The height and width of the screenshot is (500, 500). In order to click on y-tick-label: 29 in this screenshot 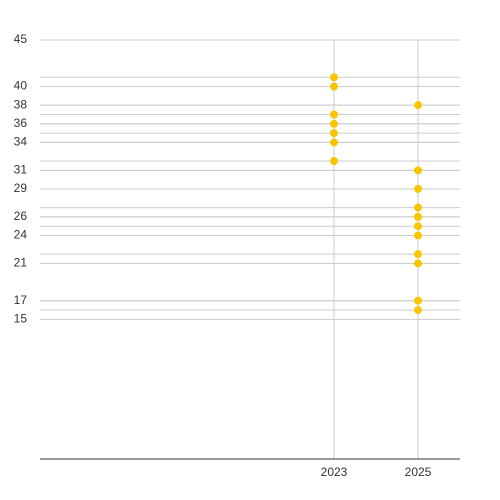, I will do `click(21, 188)`.